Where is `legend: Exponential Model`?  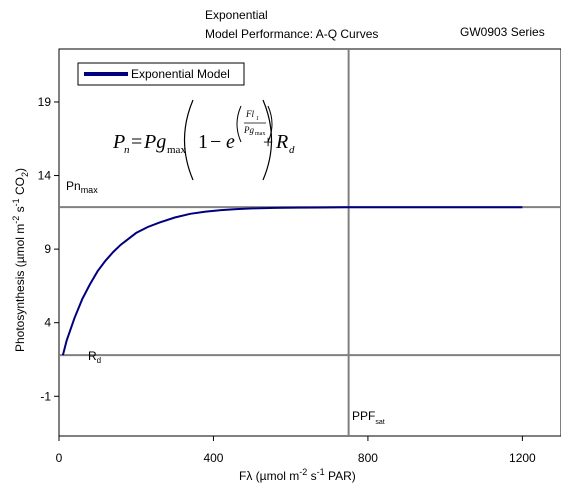
legend: Exponential Model is located at coordinates (161, 74).